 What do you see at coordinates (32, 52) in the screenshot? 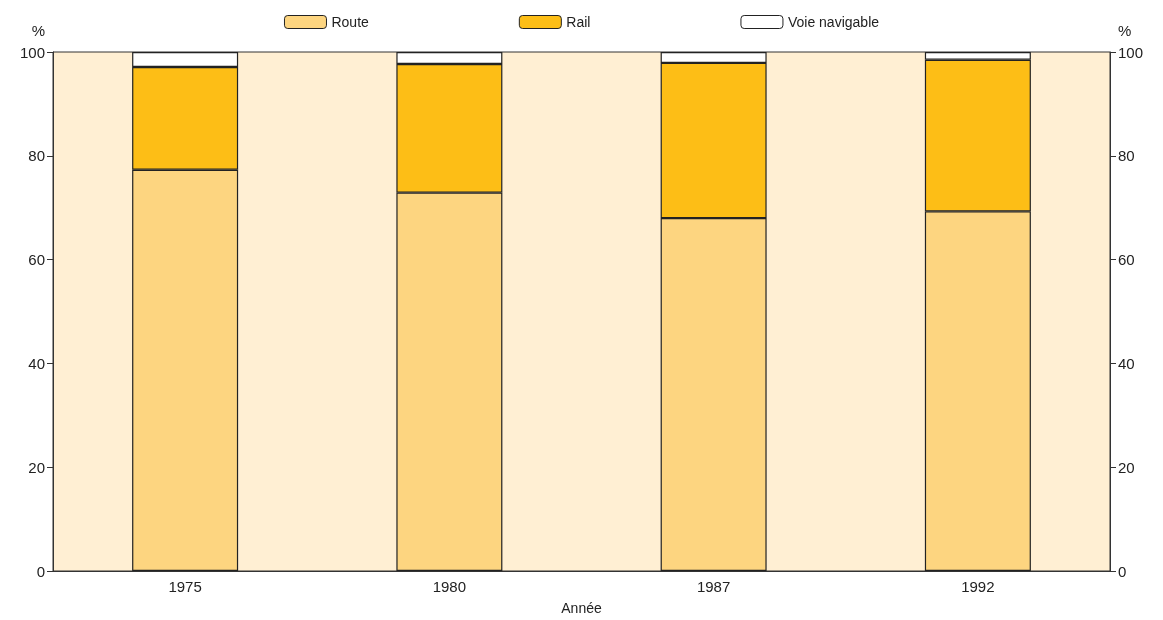
I see `y-tick-label: 100` at bounding box center [32, 52].